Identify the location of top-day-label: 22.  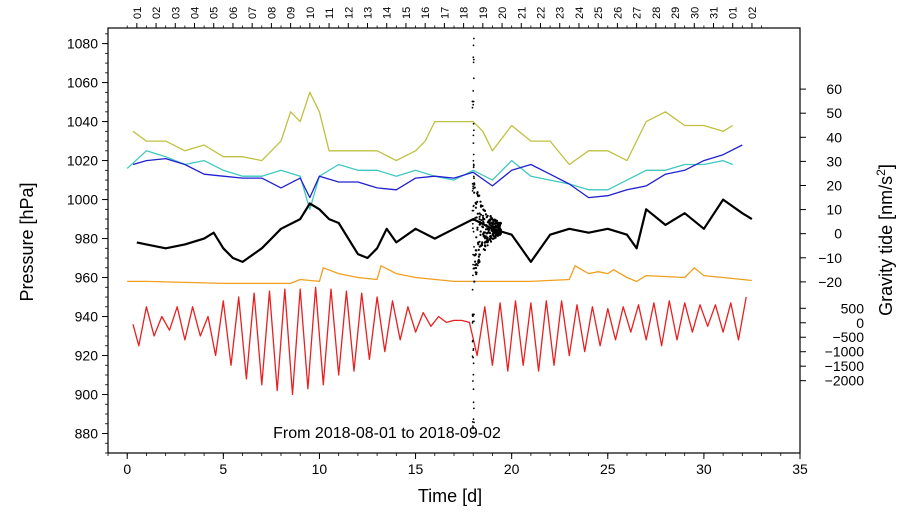
(542, 13).